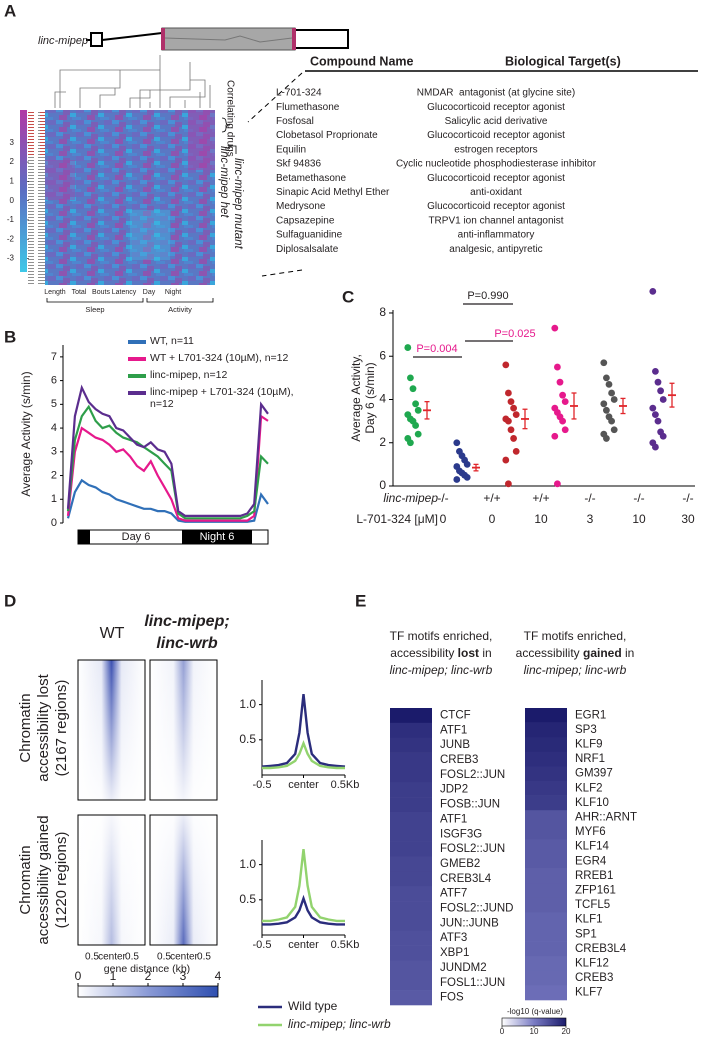 This screenshot has width=701, height=1037. Describe the element at coordinates (382, 485) in the screenshot. I see `y-tick-label: 0` at that location.